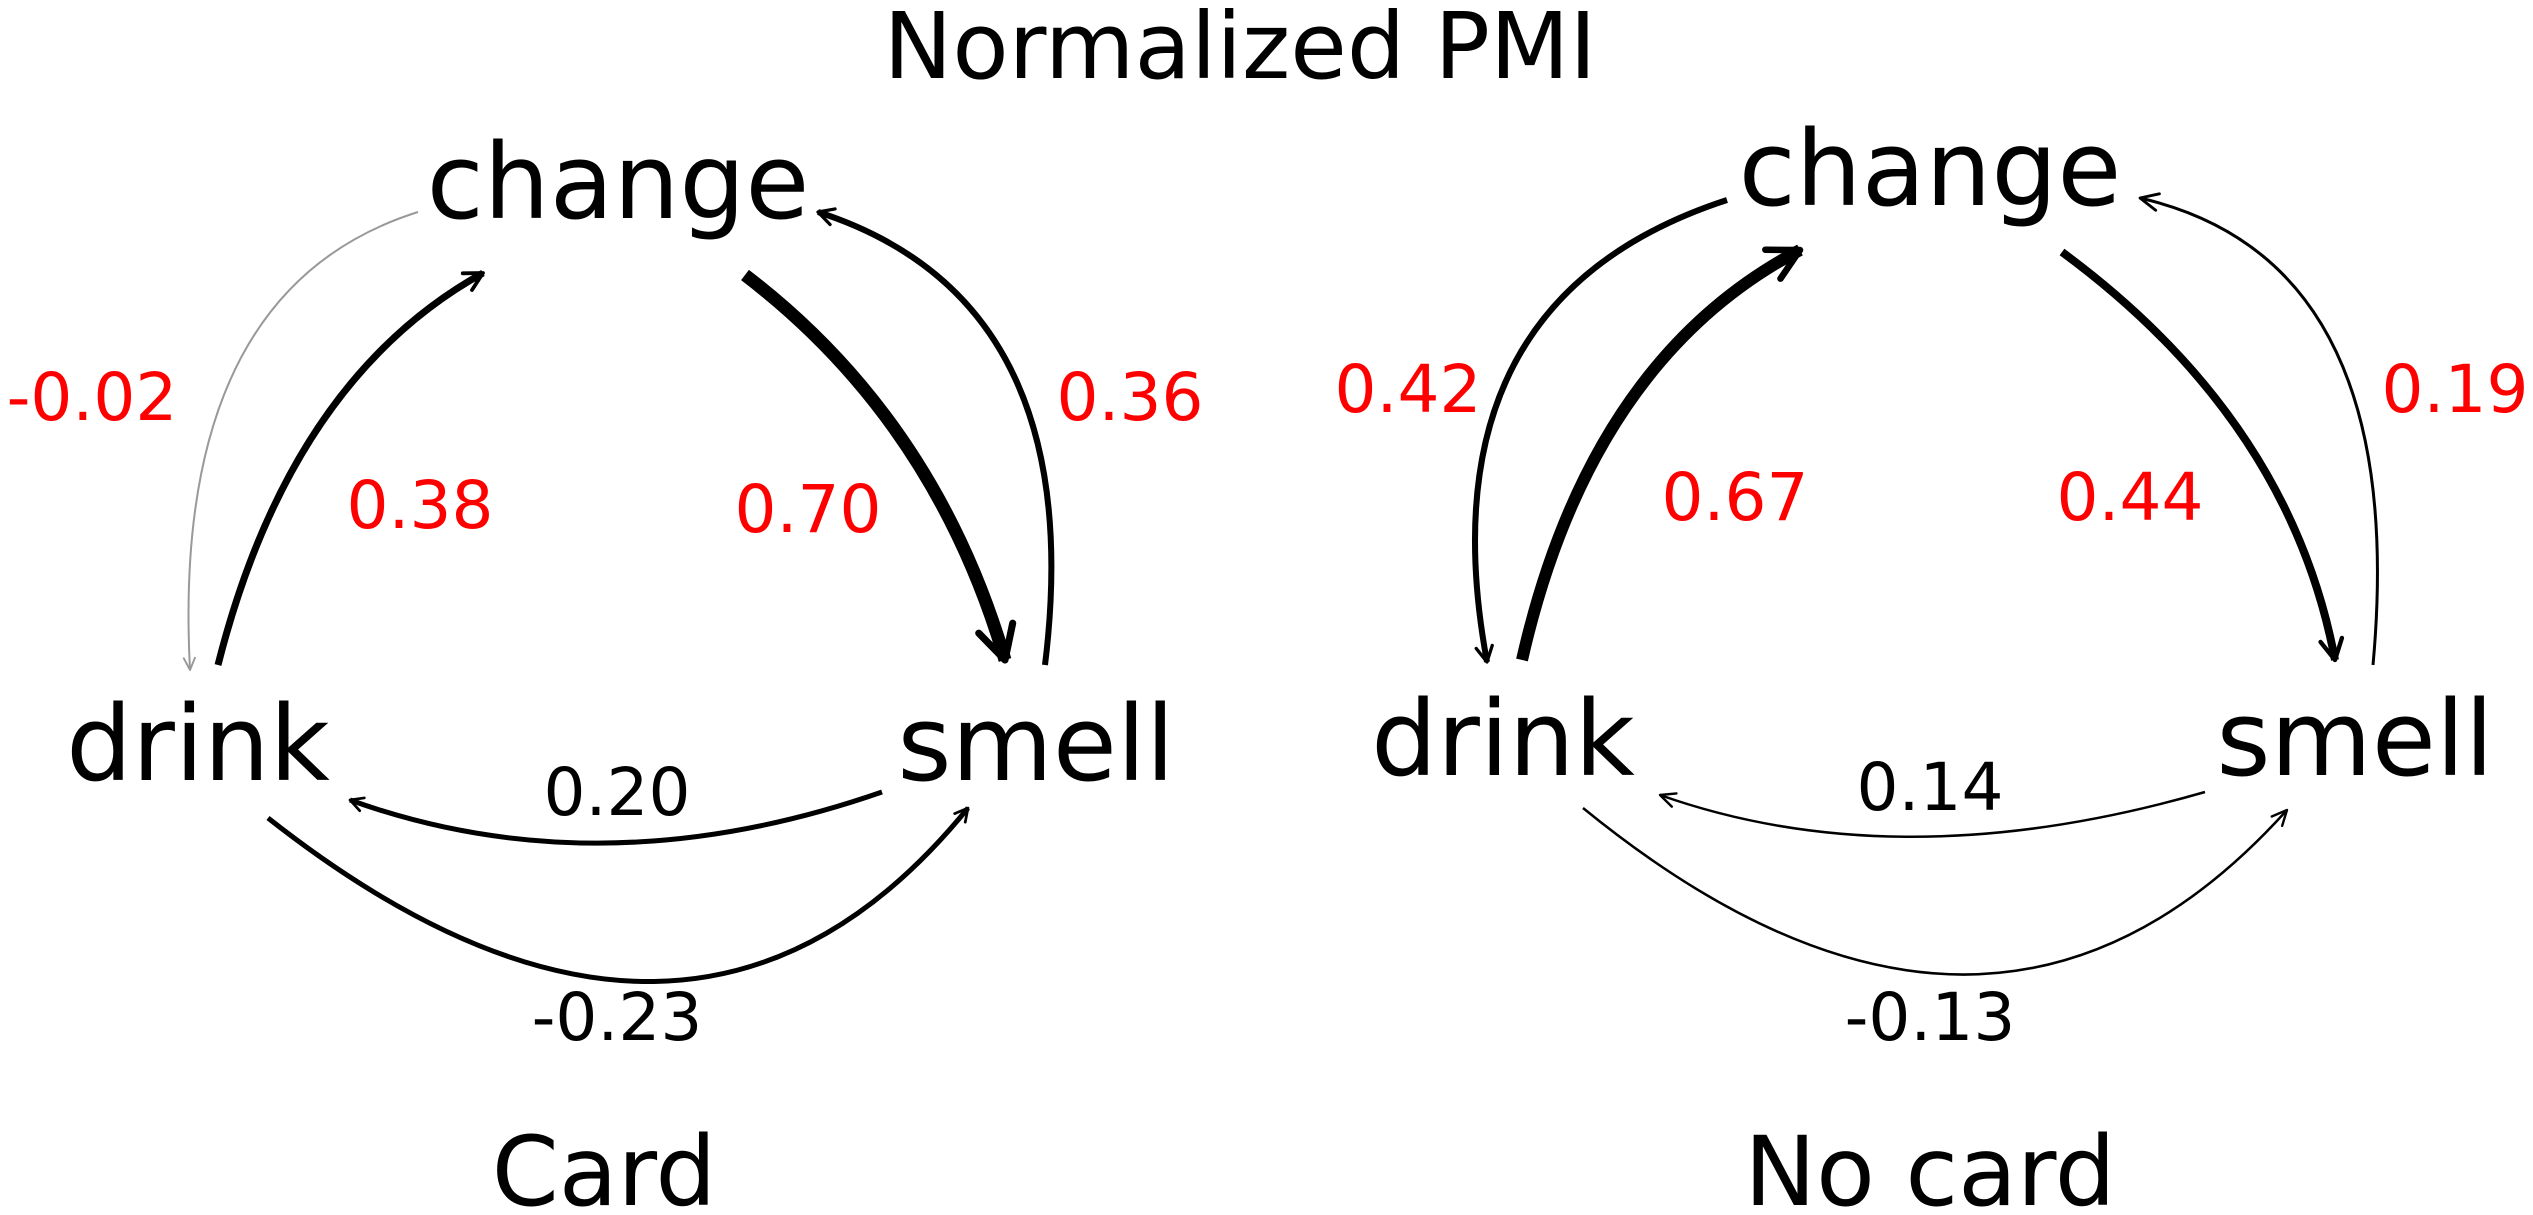 This screenshot has width=2533, height=1215. What do you see at coordinates (1130, 397) in the screenshot?
I see `weight-smell-to-change: 0.36` at bounding box center [1130, 397].